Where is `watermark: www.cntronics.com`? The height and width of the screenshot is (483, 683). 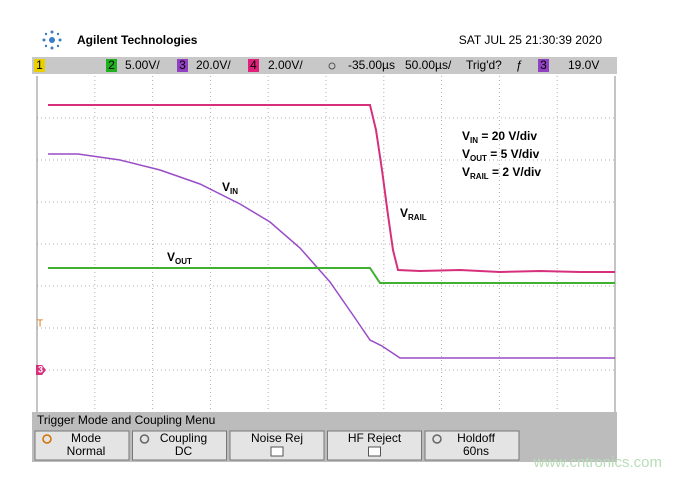 watermark: www.cntronics.com is located at coordinates (597, 462).